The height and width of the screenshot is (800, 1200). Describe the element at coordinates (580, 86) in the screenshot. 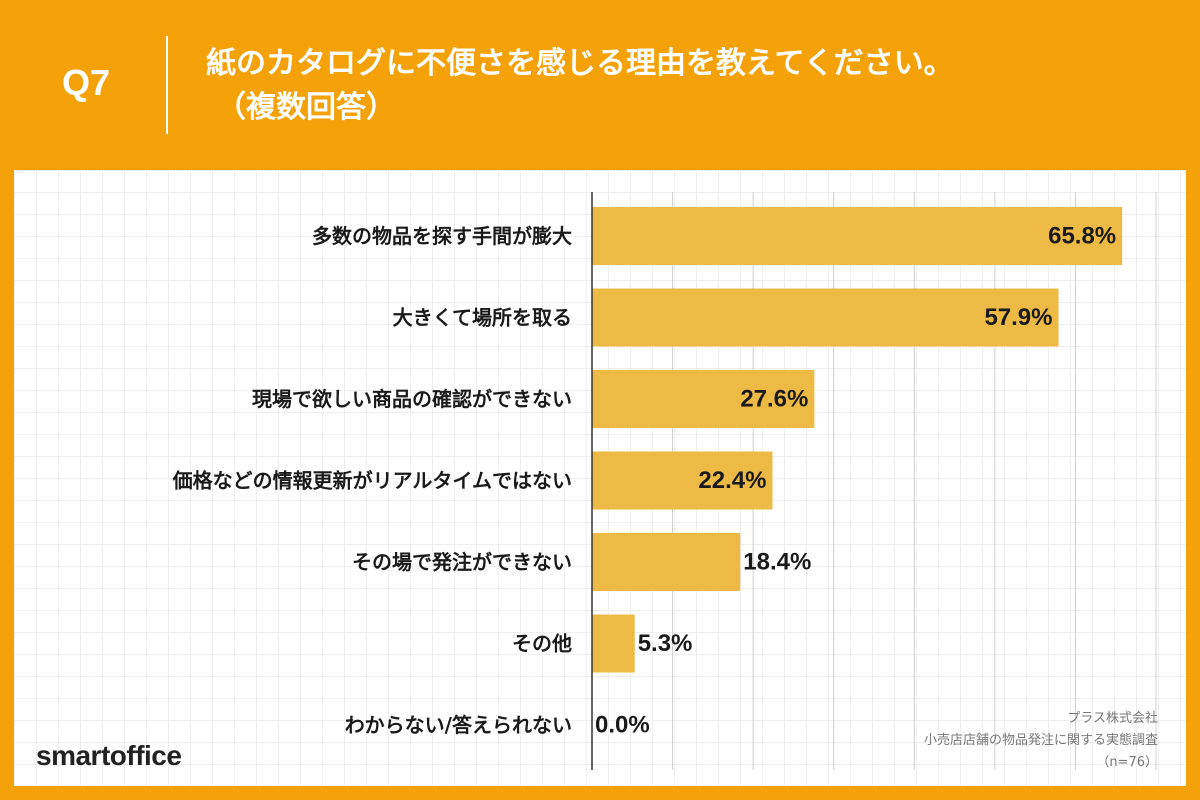

I see `question-title: 紙のカタログに不便さを感じる理由を教えてください。 （複数回答）` at that location.